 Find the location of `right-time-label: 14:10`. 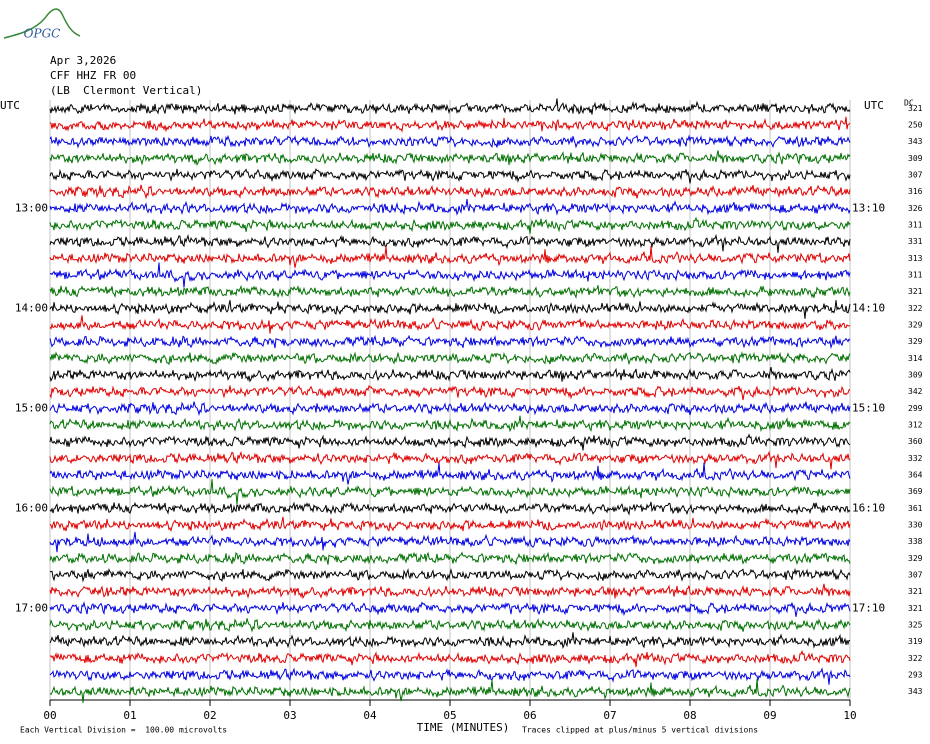

right-time-label: 14:10 is located at coordinates (868, 307).